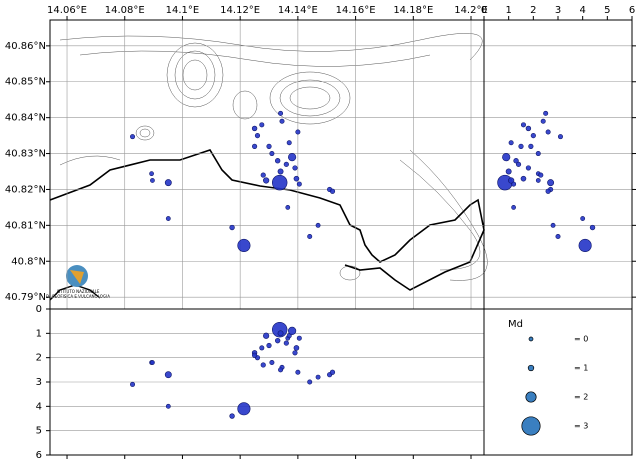  What do you see at coordinates (413, 10) in the screenshot?
I see `x-tick-label: 14.18°E` at bounding box center [413, 10].